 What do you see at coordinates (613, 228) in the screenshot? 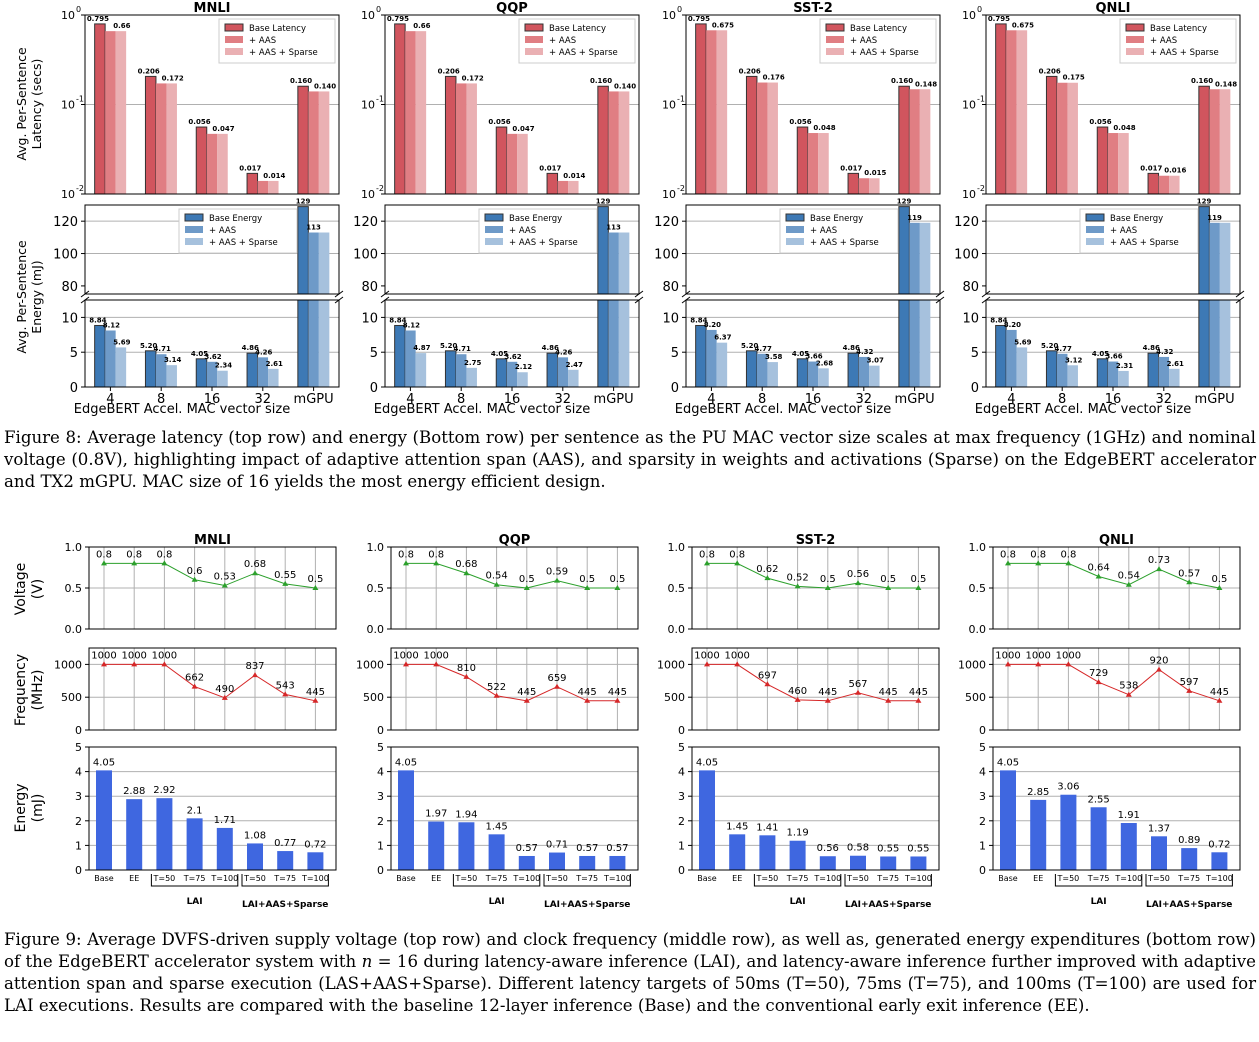
I see `energy-data-label: 113` at bounding box center [613, 228].